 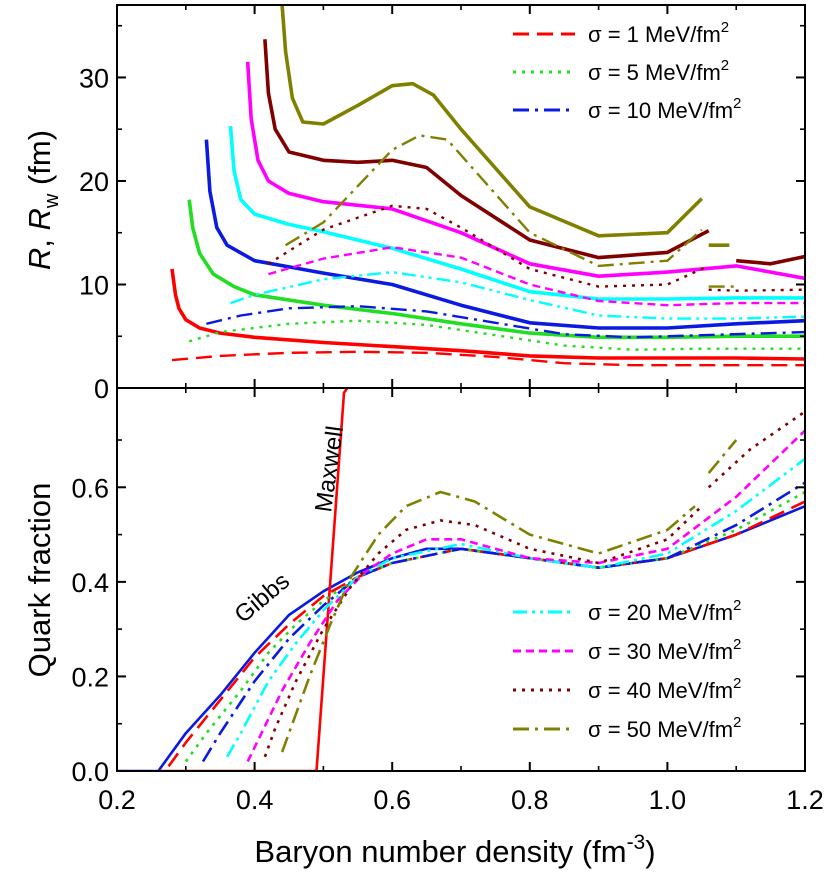 I want to click on bottom-y-axis-title: Quark fraction, so click(x=39, y=580).